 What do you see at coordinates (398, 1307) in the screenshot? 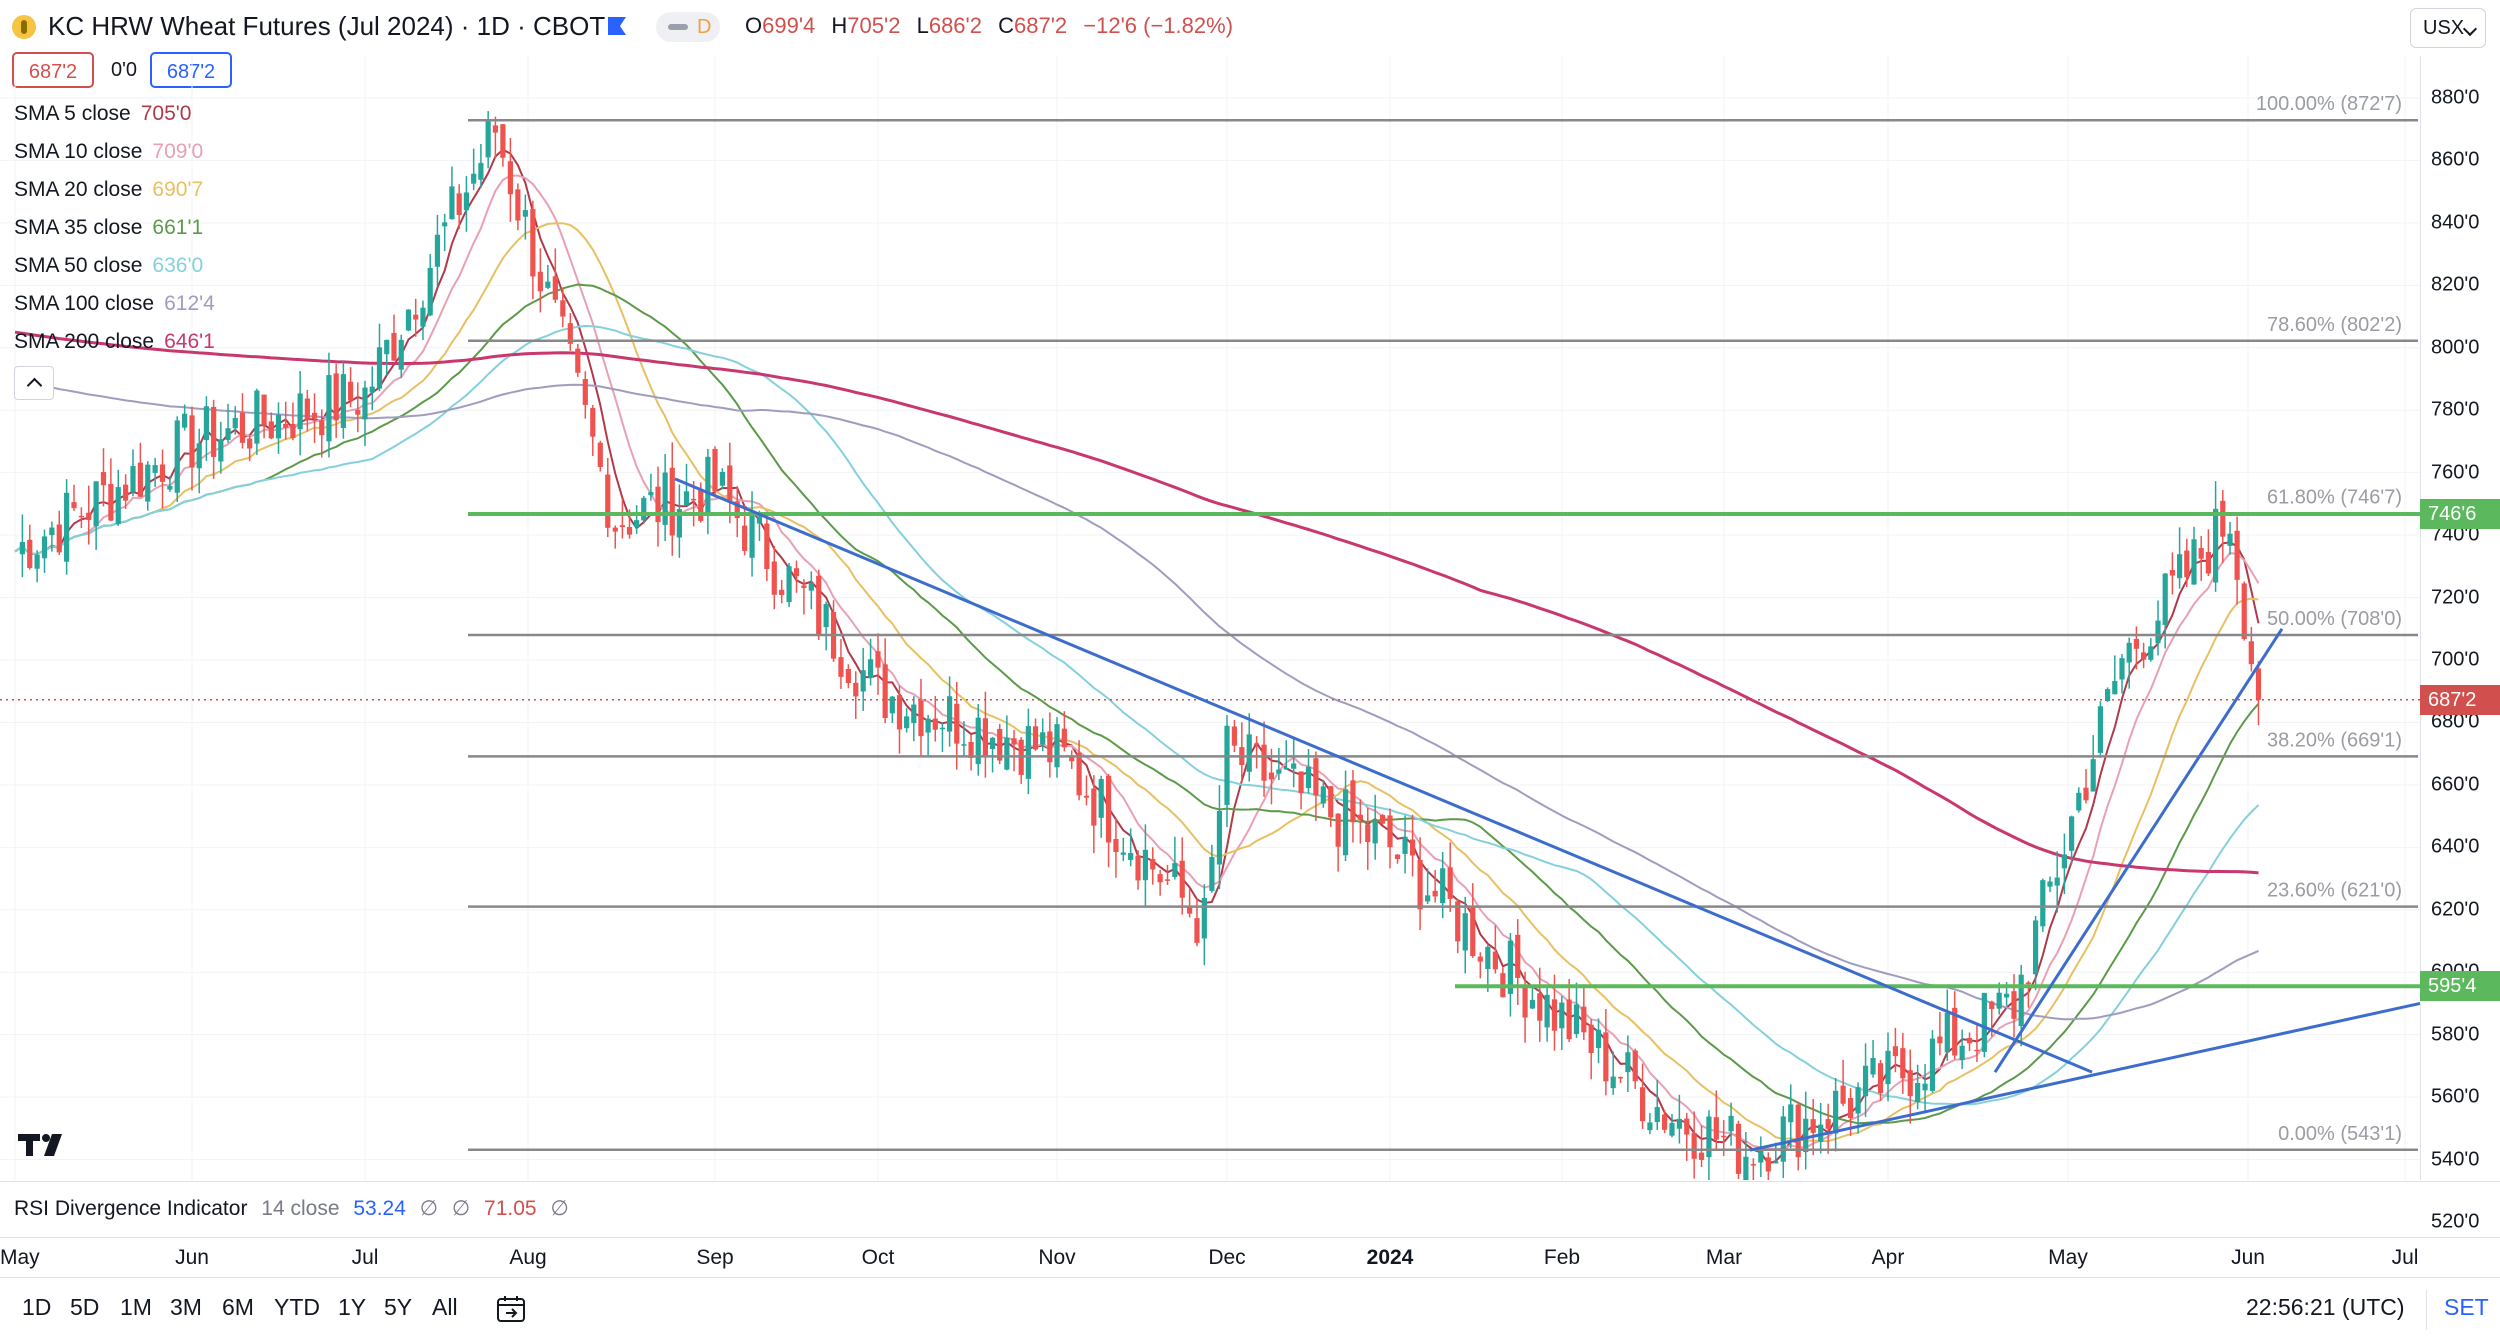
I see `range-button-5y: 5Y` at bounding box center [398, 1307].